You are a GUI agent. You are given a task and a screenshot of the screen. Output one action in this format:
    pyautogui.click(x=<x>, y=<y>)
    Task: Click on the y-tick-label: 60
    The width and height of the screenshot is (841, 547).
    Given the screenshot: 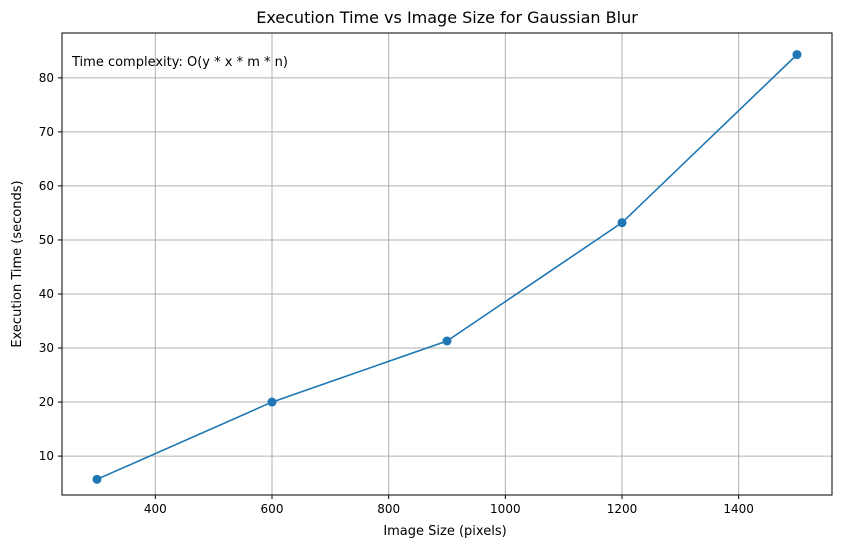 What is the action you would take?
    pyautogui.click(x=46, y=186)
    